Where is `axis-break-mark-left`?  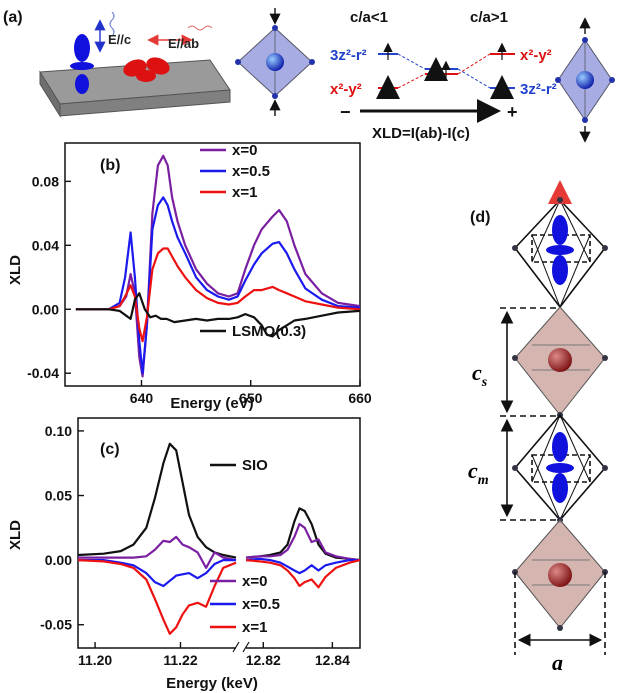
axis-break-mark-left is located at coordinates (236, 647).